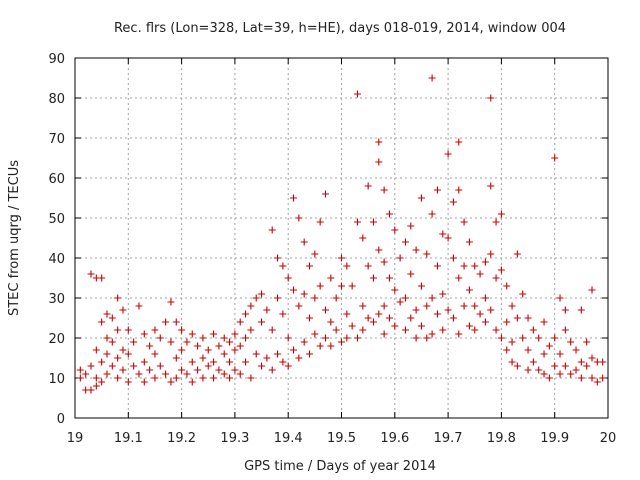 The height and width of the screenshot is (480, 640). What do you see at coordinates (61, 419) in the screenshot?
I see `y-tick-label: 0` at bounding box center [61, 419].